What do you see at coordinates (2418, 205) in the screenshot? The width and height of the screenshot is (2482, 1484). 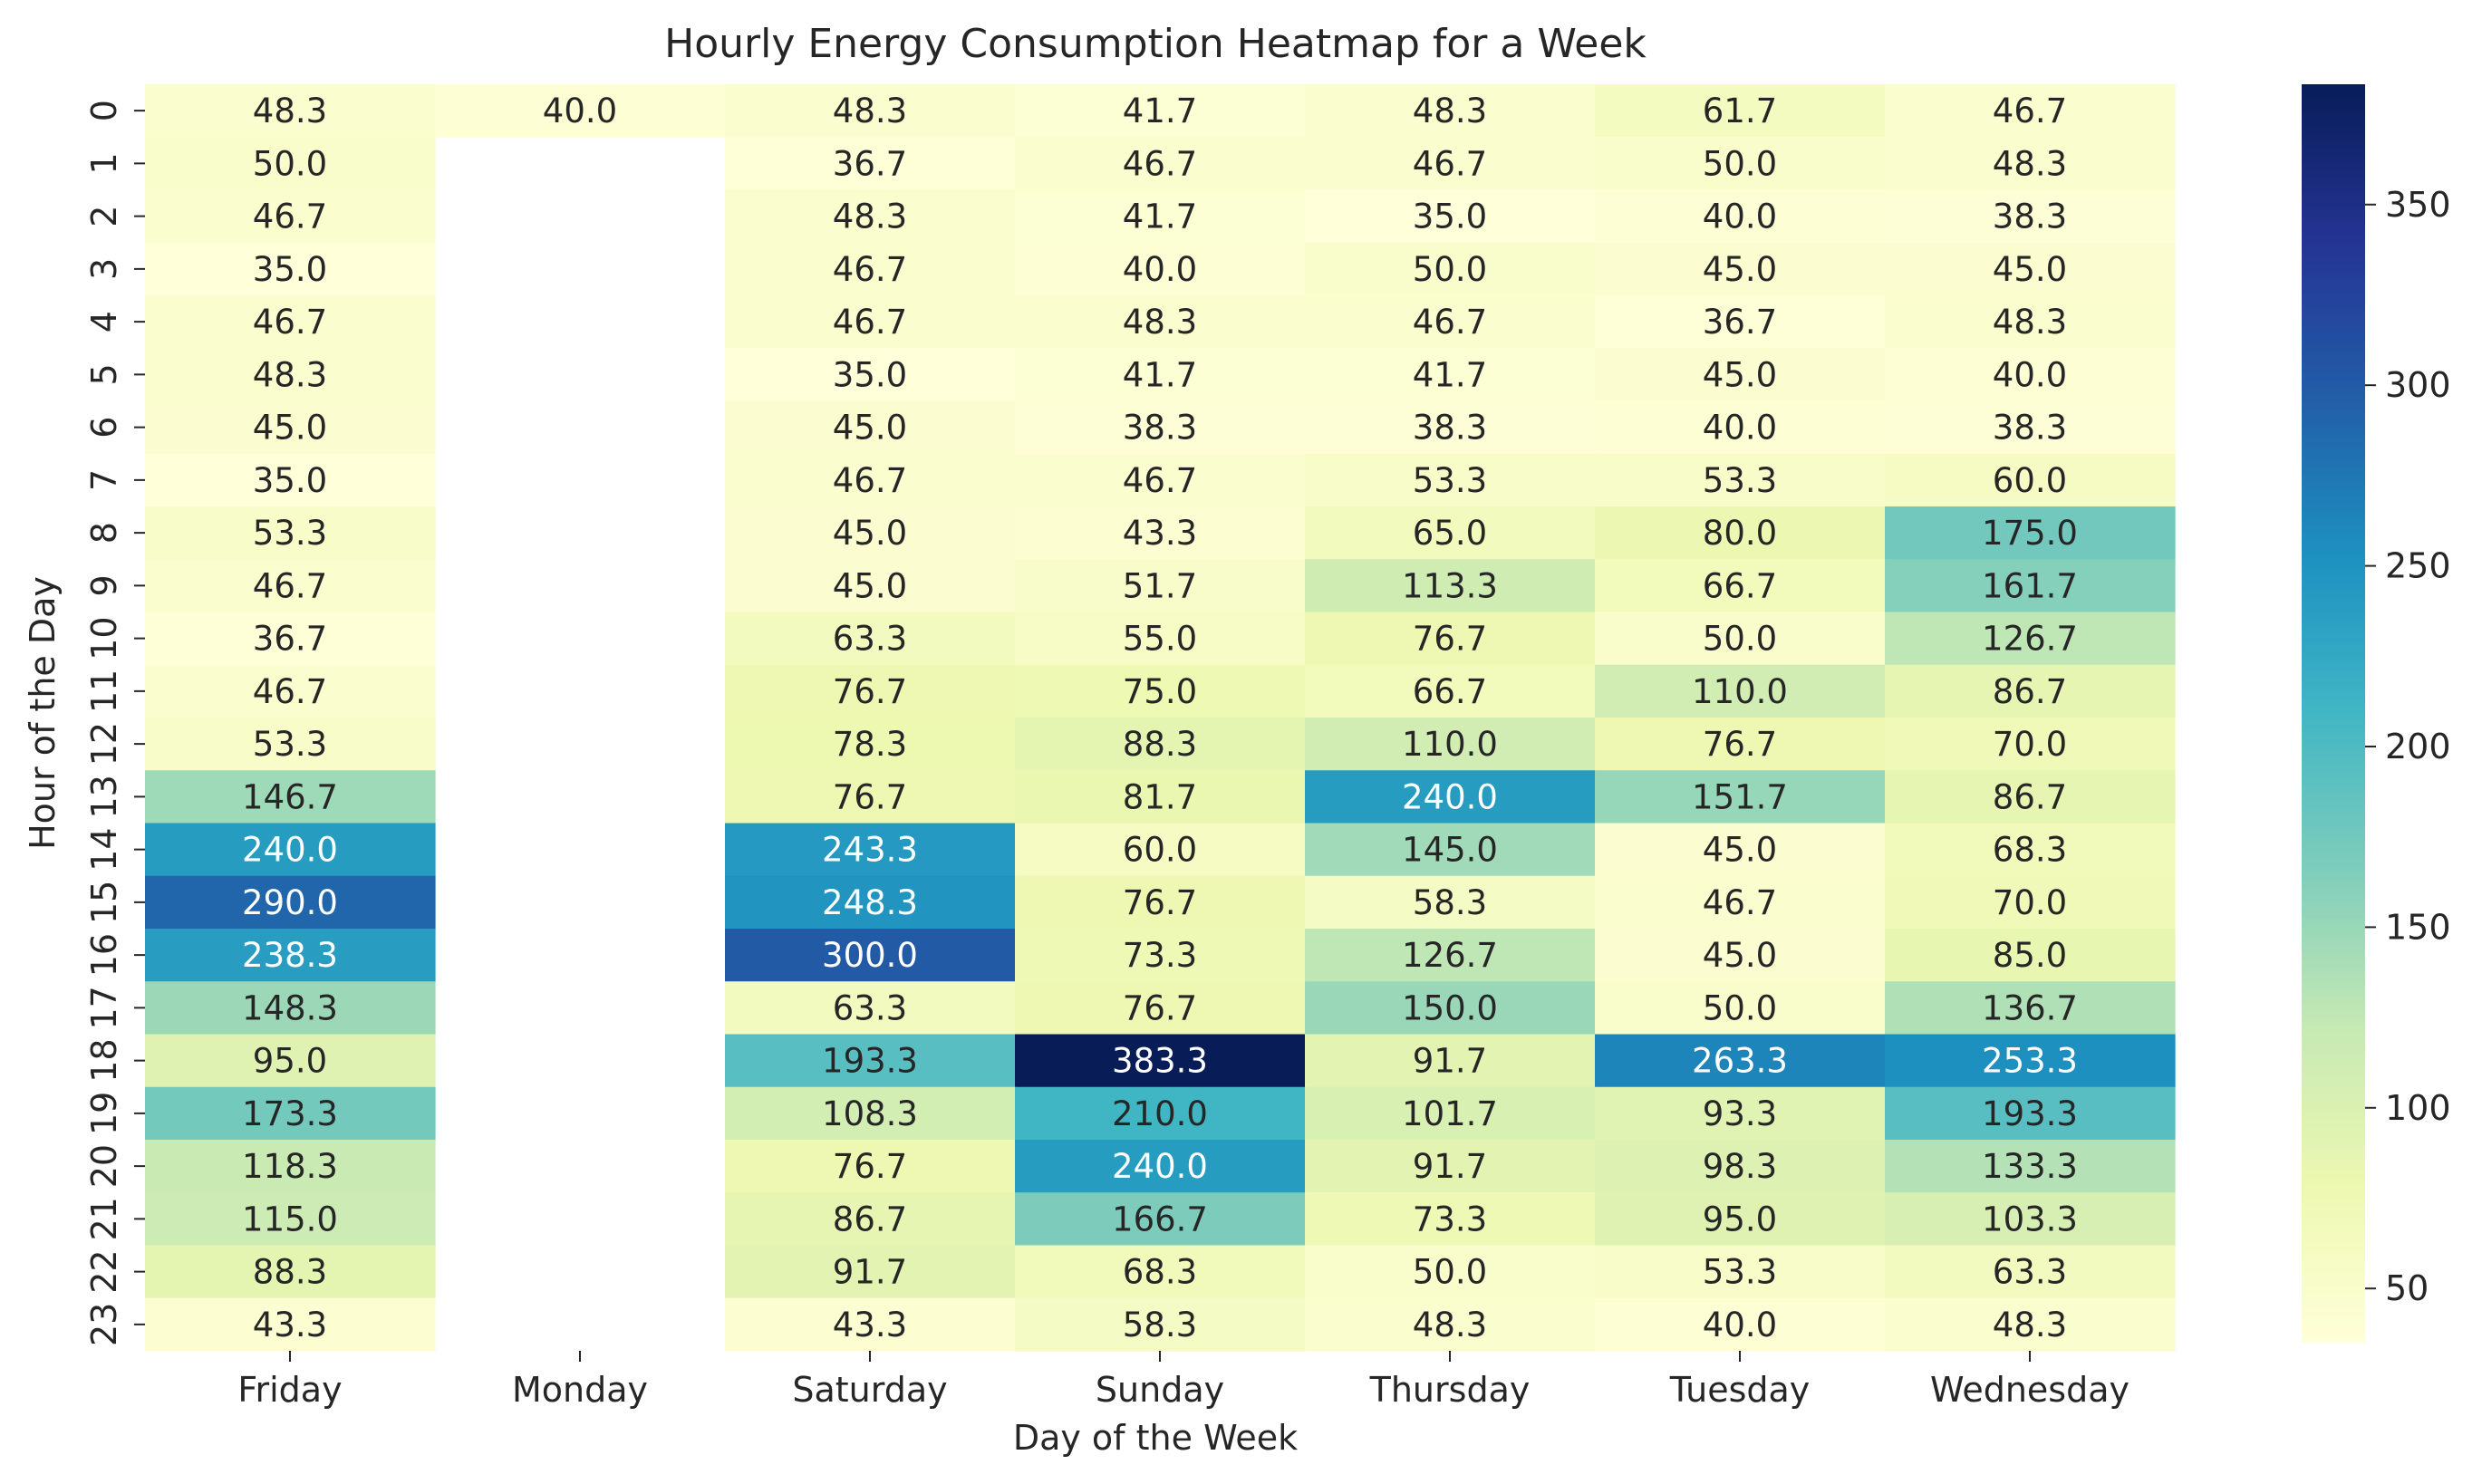 I see `colorbar-tick-label: 350` at bounding box center [2418, 205].